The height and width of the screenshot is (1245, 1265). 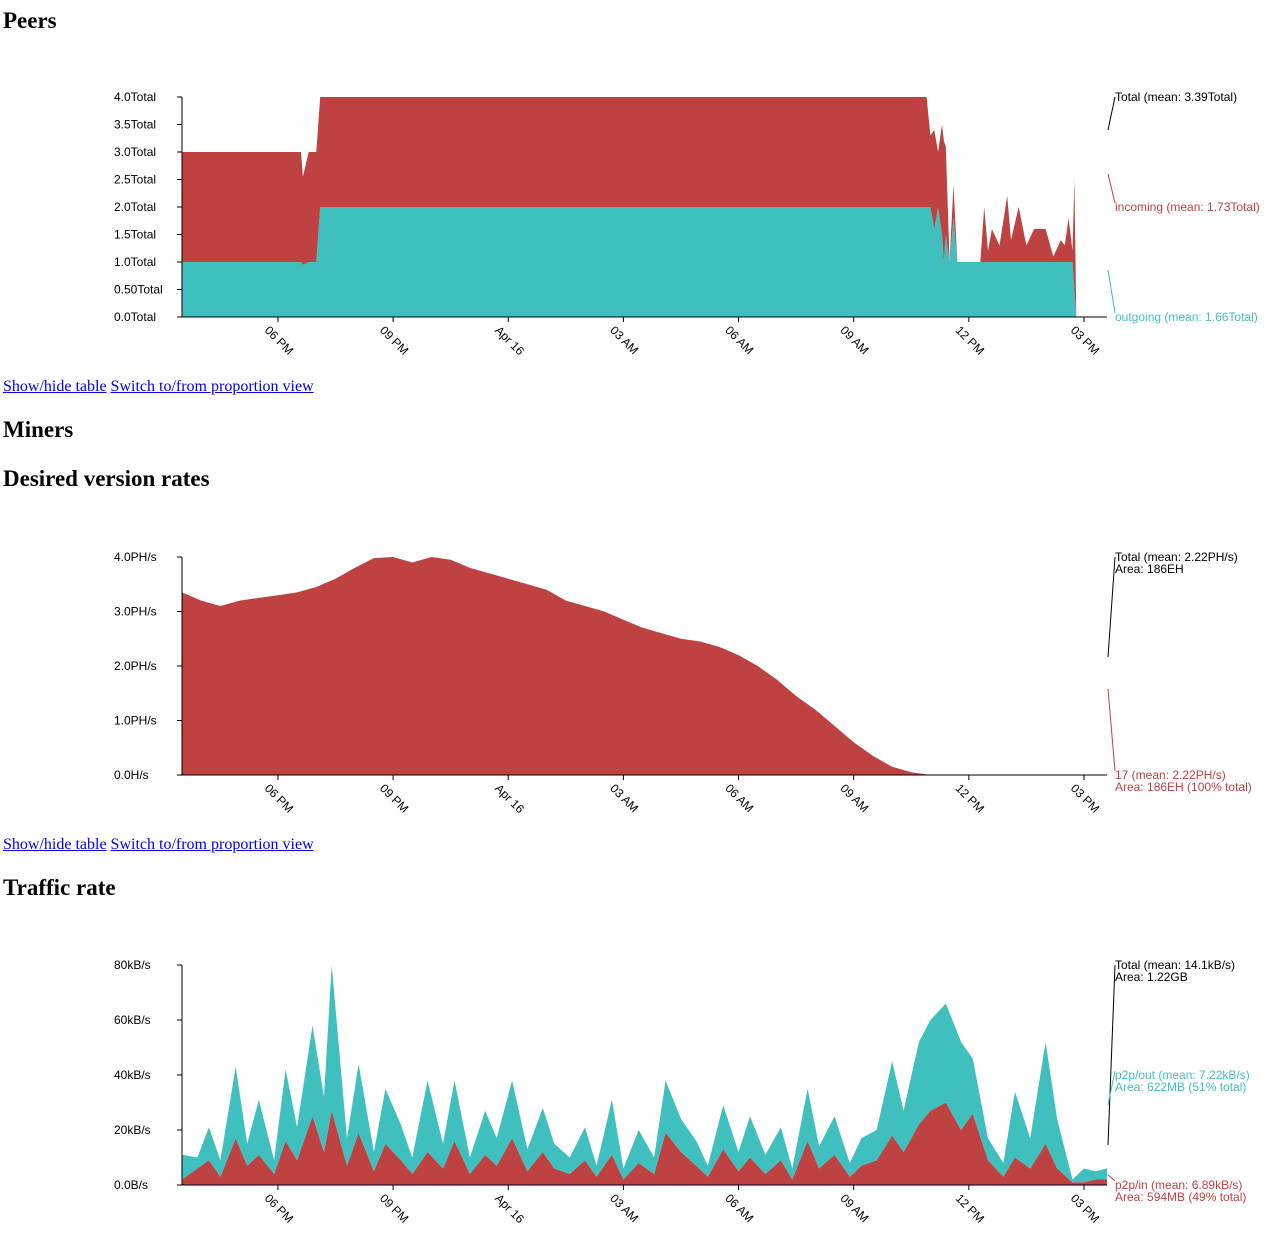 What do you see at coordinates (135, 721) in the screenshot?
I see `y-tick-label: 1.0PH/s` at bounding box center [135, 721].